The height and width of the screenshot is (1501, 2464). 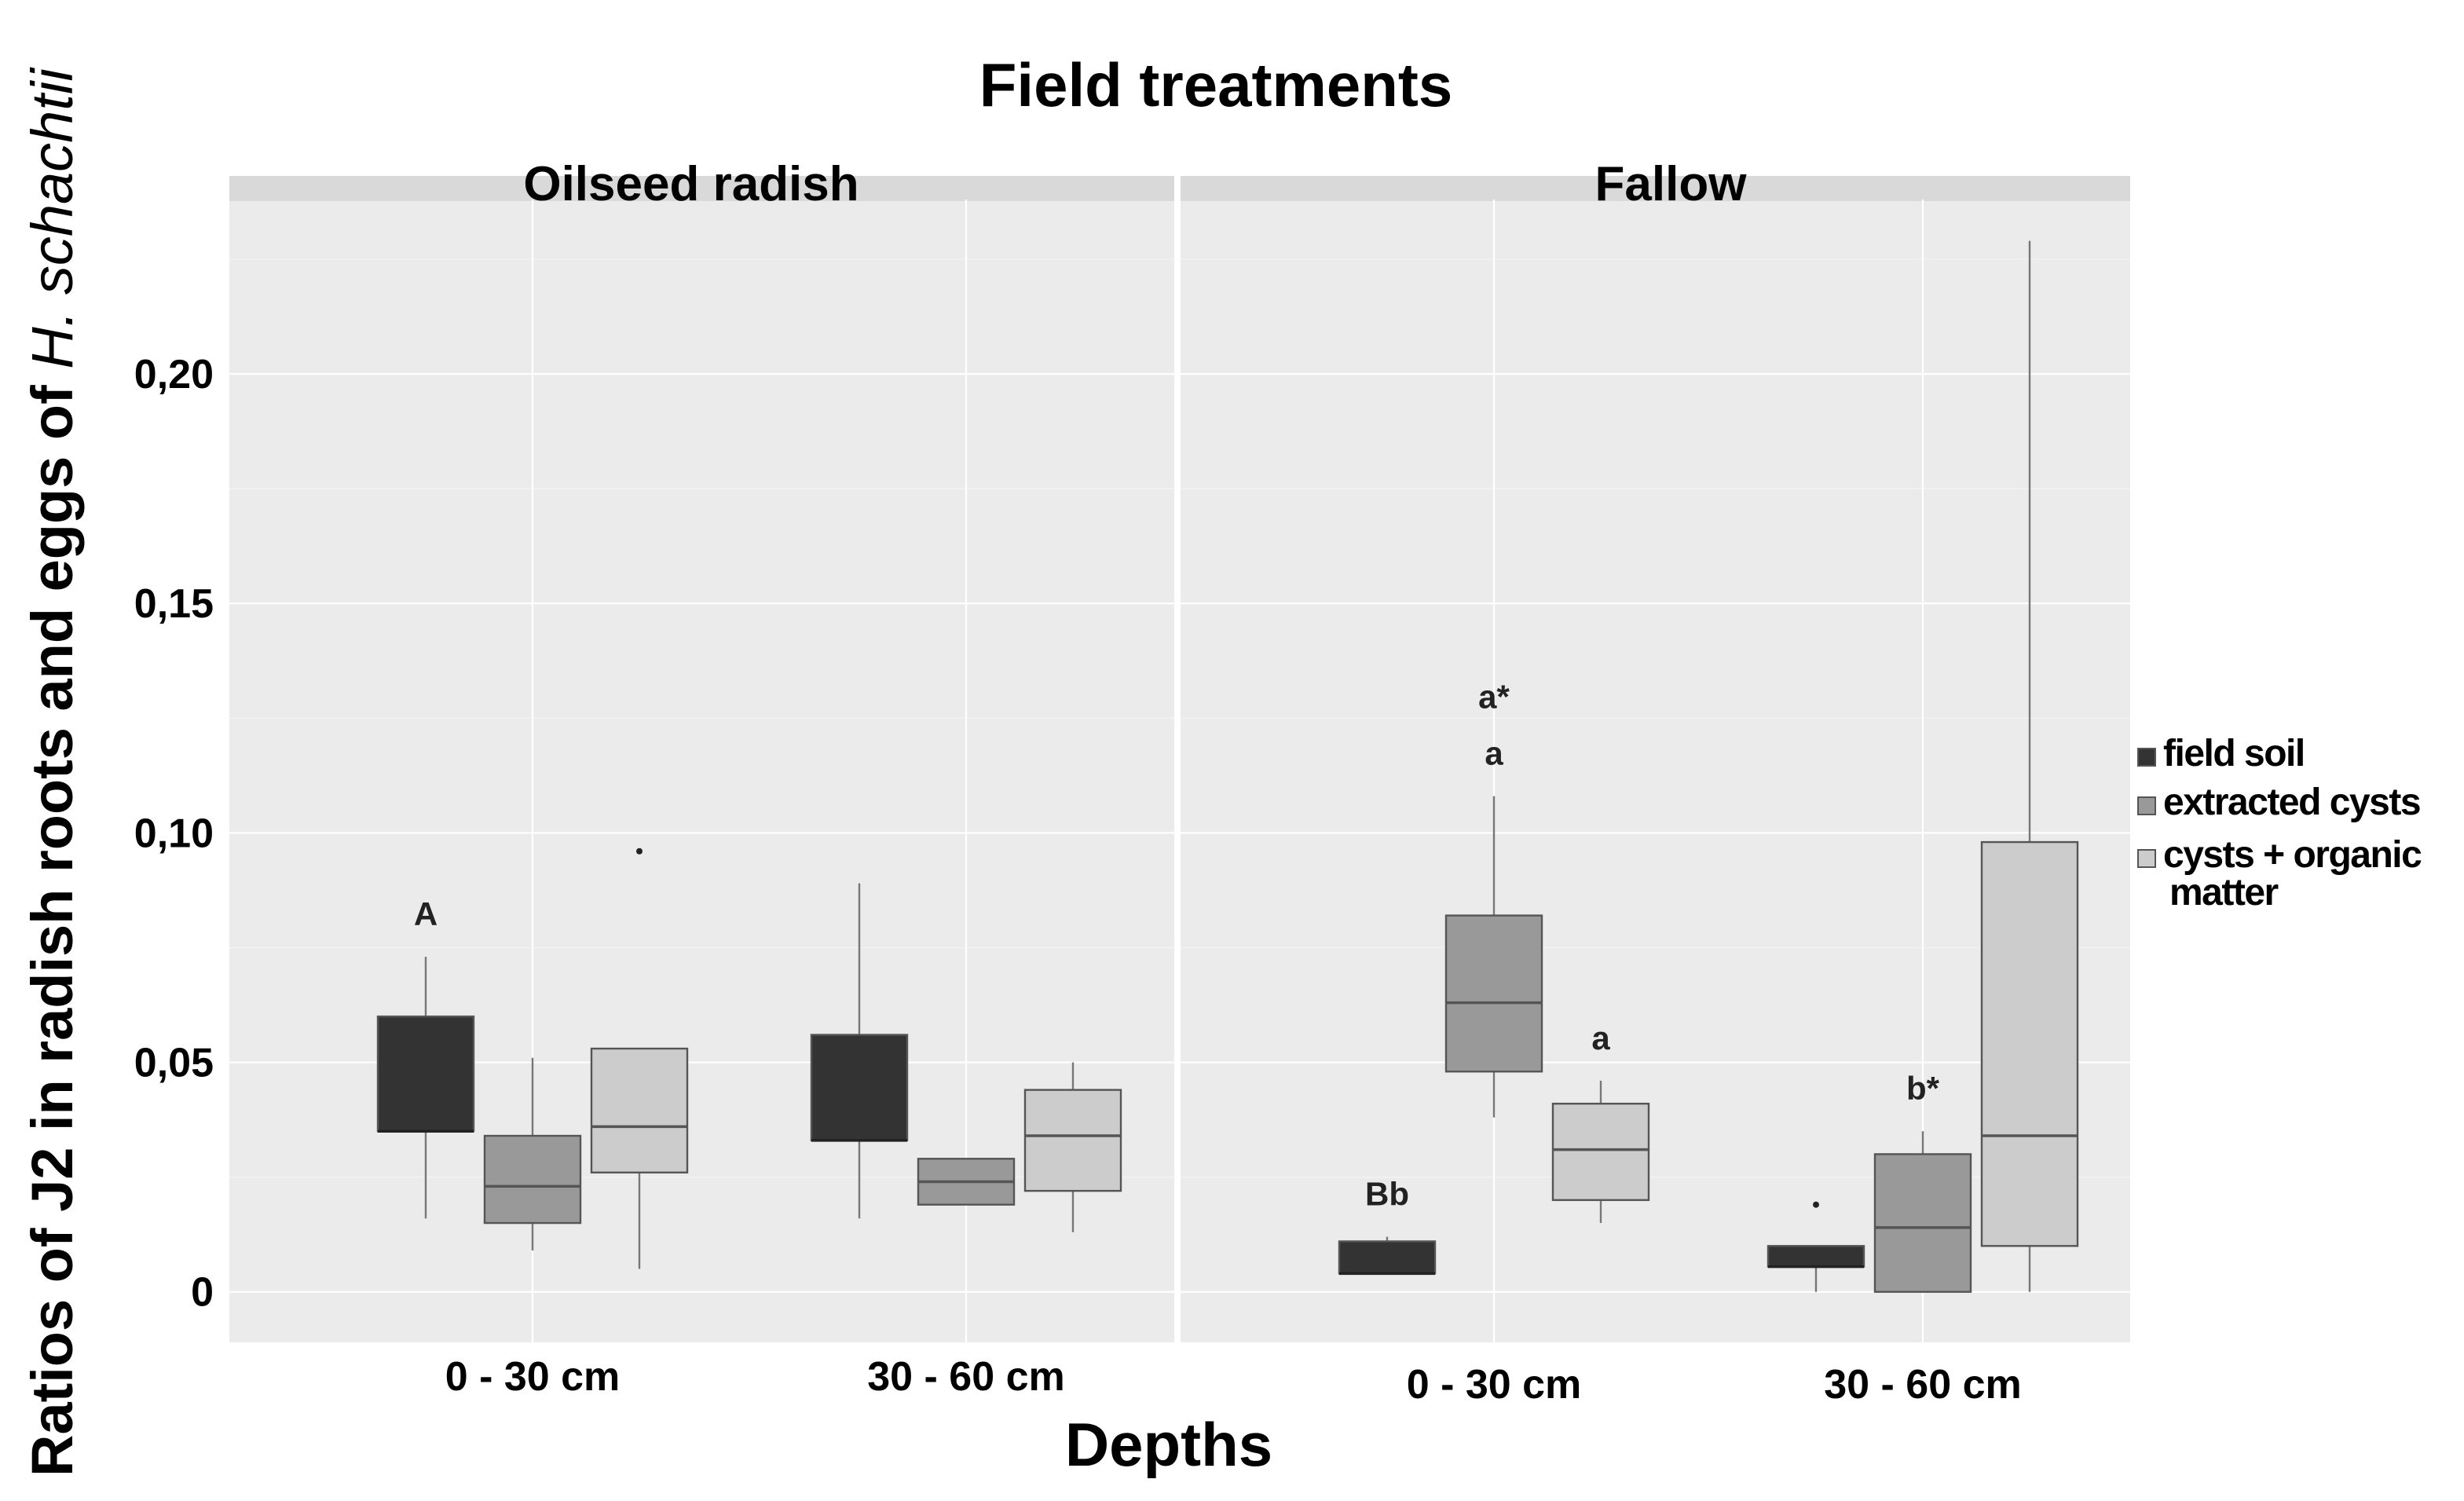 I want to click on significance-label: A, so click(x=426, y=914).